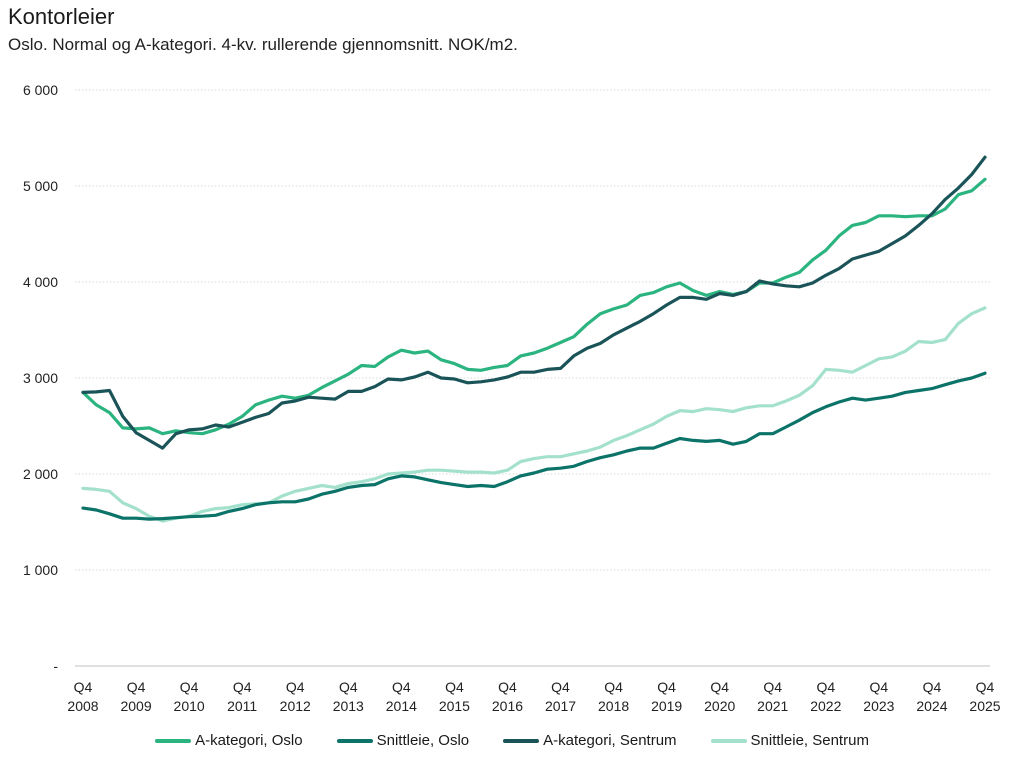 The height and width of the screenshot is (768, 1024). What do you see at coordinates (666, 696) in the screenshot?
I see `x-tick-label: Q4 2019` at bounding box center [666, 696].